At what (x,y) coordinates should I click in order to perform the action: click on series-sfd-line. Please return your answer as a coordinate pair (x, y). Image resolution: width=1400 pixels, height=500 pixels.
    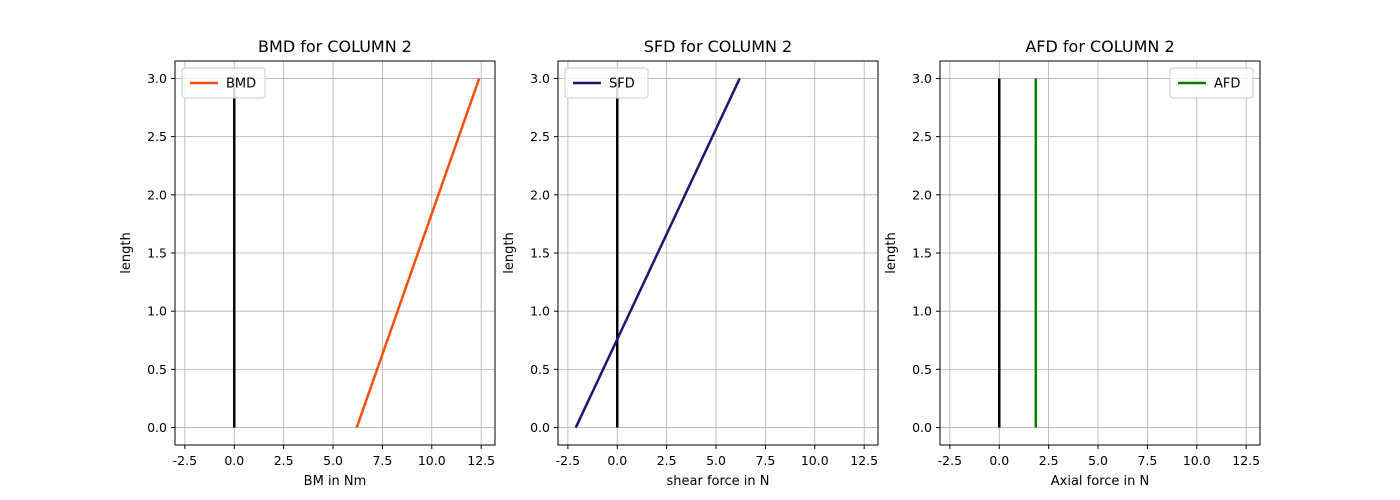
    Looking at the image, I should click on (657, 253).